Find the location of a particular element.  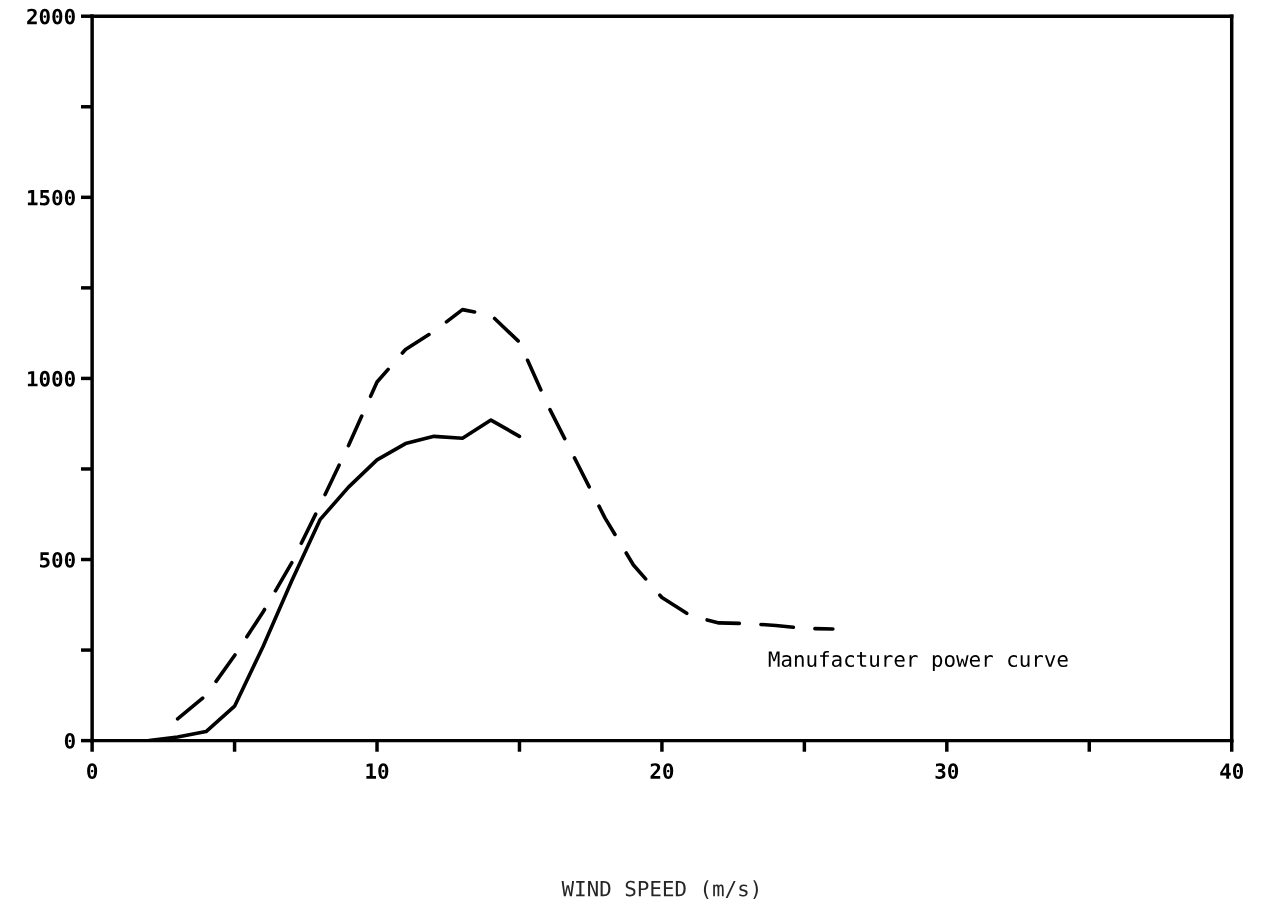

series-label: Manufacturer power curve is located at coordinates (918, 661).